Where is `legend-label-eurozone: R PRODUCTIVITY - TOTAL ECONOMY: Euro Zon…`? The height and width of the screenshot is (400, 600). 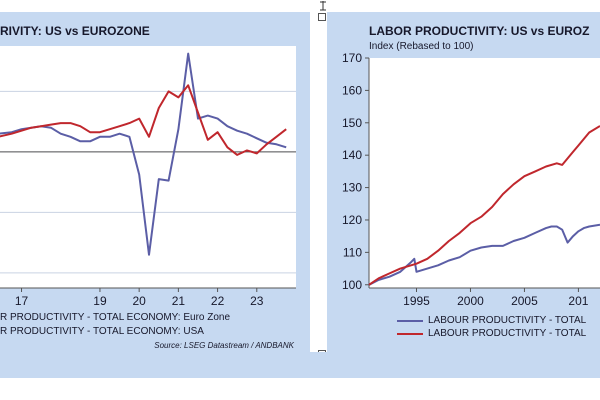 legend-label-eurozone: R PRODUCTIVITY - TOTAL ECONOMY: Euro Zon… is located at coordinates (115, 317).